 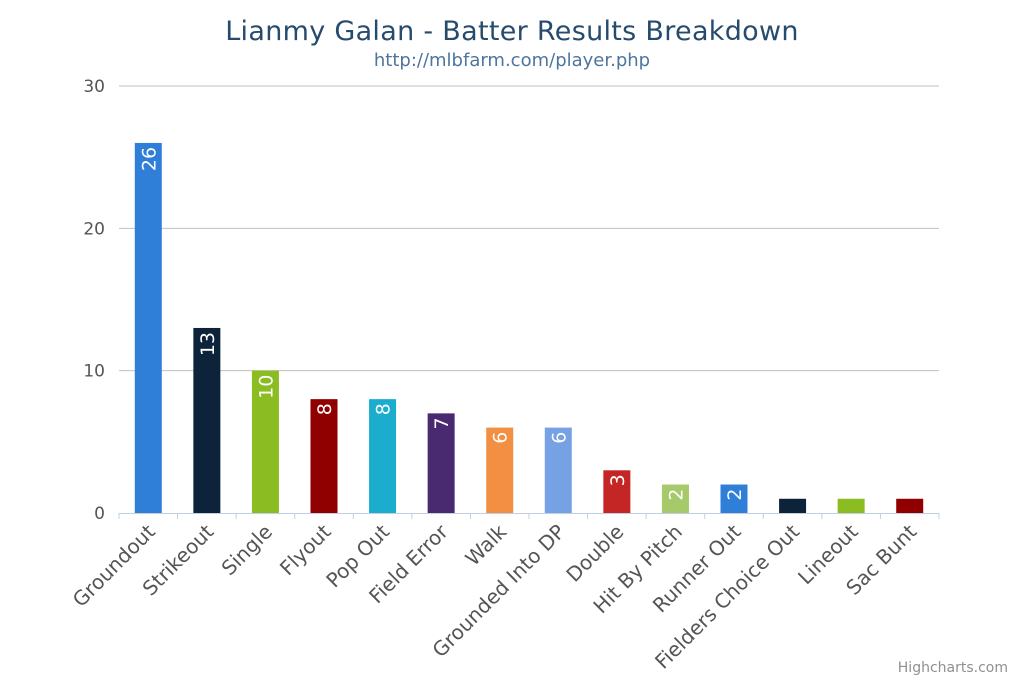 What do you see at coordinates (512, 31) in the screenshot?
I see `chart-title: Lianmy Galan - Batter Results Breakdown` at bounding box center [512, 31].